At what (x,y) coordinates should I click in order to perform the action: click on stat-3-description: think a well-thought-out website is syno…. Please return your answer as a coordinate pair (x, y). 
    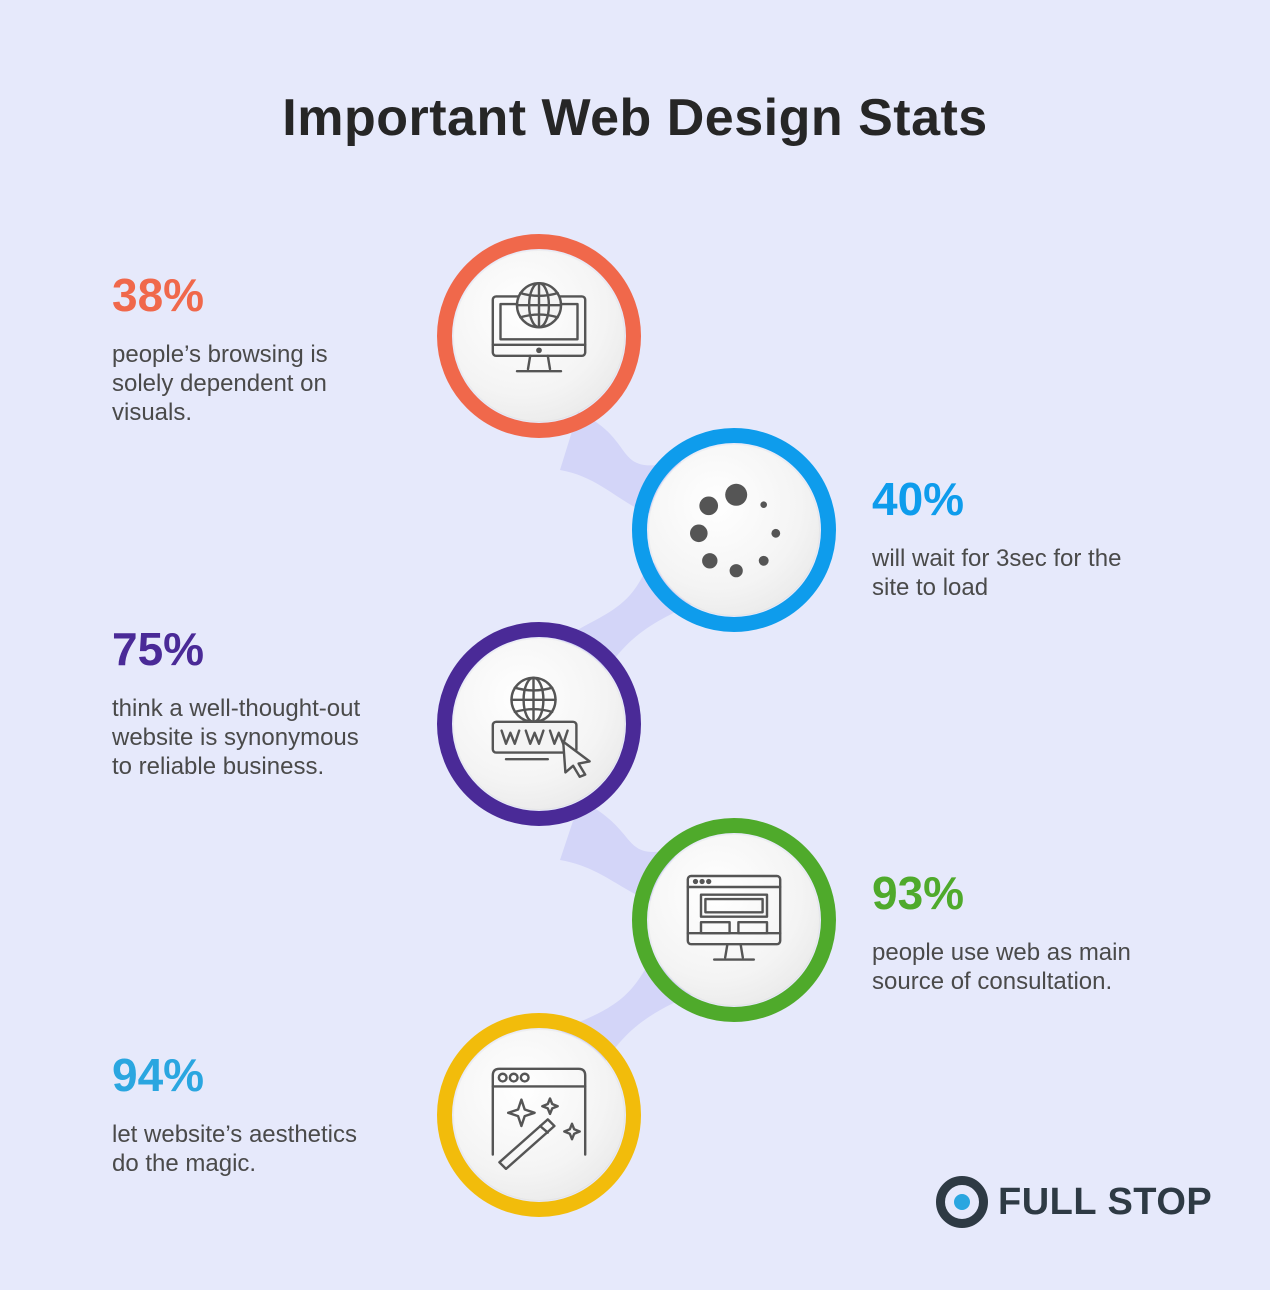
    Looking at the image, I should click on (236, 737).